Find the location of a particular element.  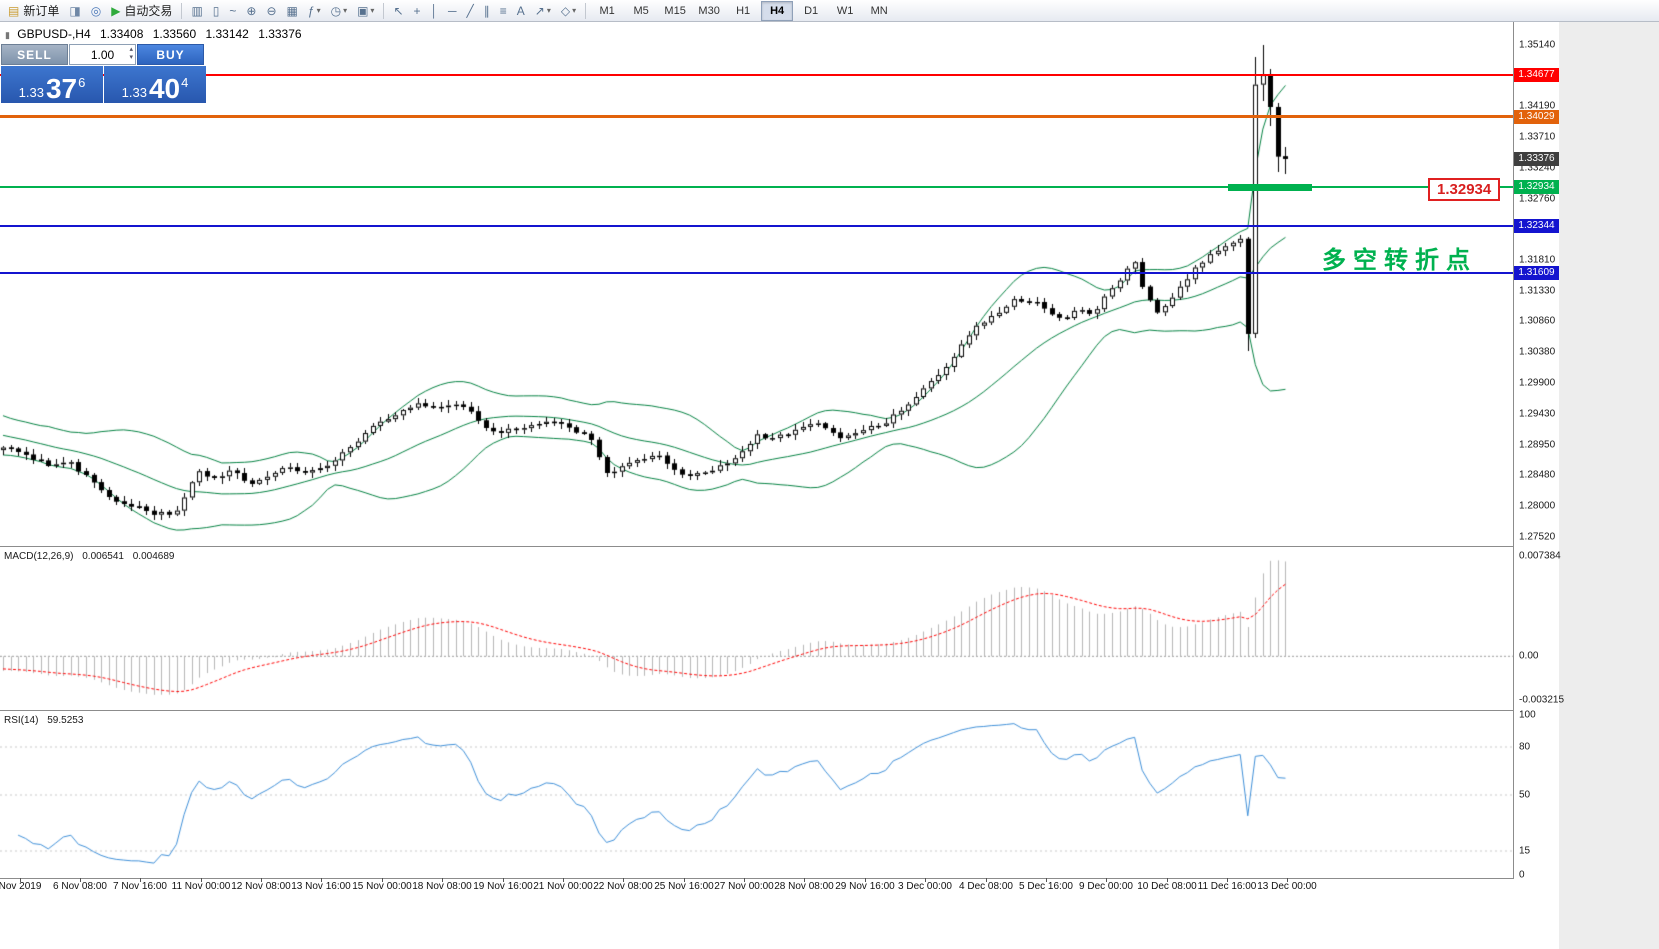

volume-spinner: ▴ ▾ is located at coordinates (131, 54).